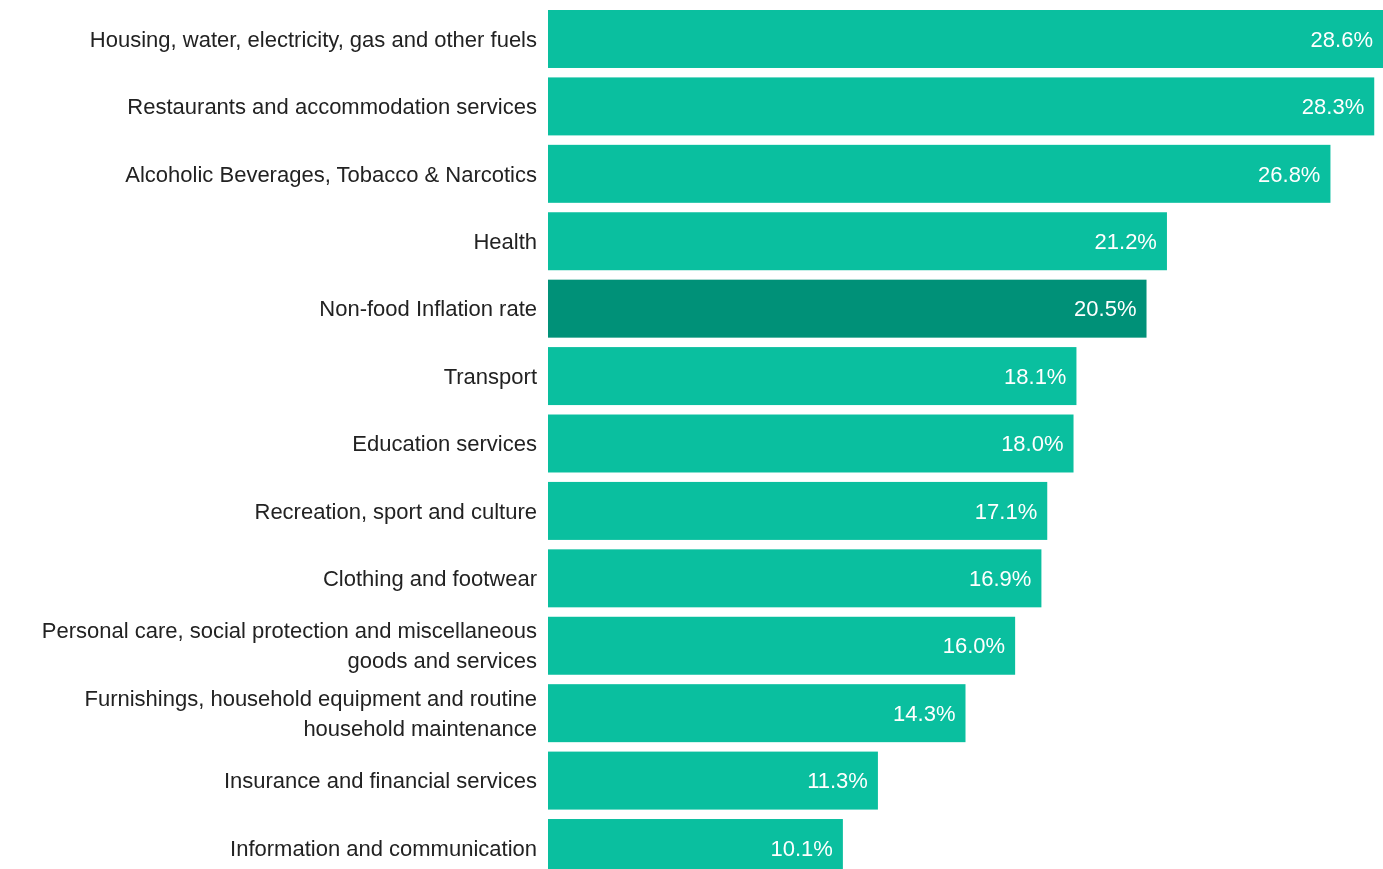  I want to click on y-tick-label: Information and communication, so click(383, 848).